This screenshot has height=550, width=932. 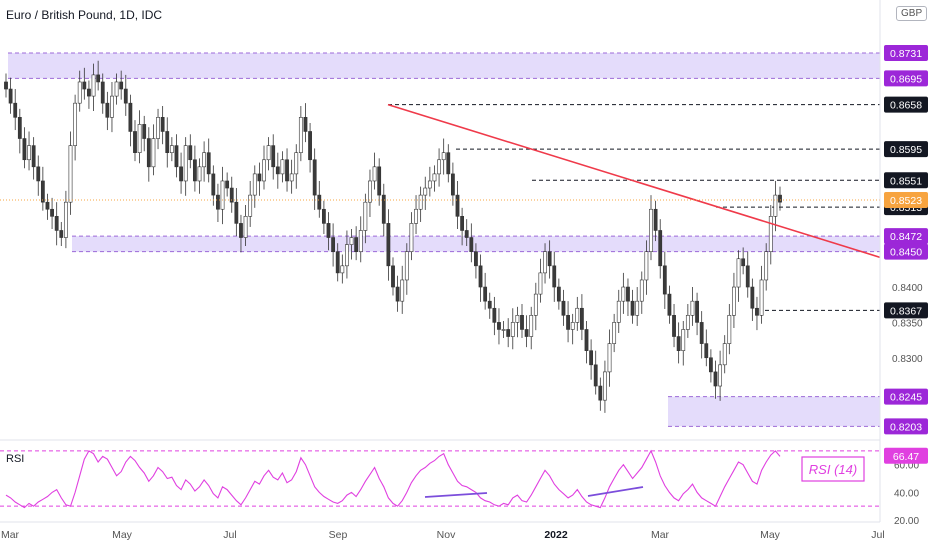 What do you see at coordinates (906, 494) in the screenshot?
I see `rsi-axis: 60.00 40.00 20.00` at bounding box center [906, 494].